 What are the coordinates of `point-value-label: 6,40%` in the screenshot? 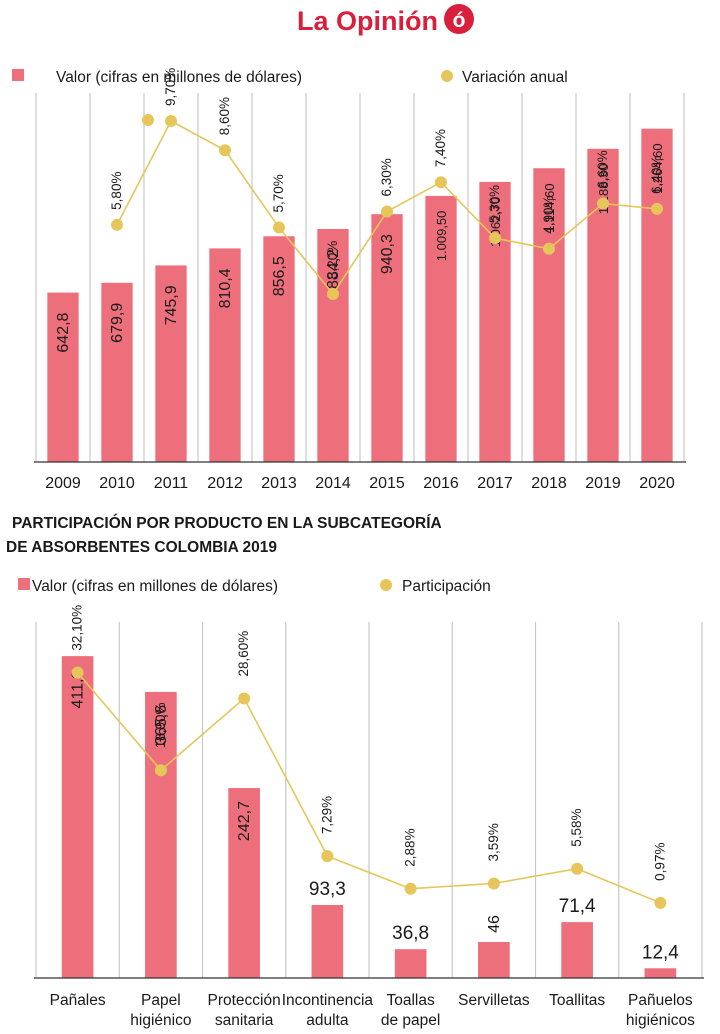 It's located at (656, 175).